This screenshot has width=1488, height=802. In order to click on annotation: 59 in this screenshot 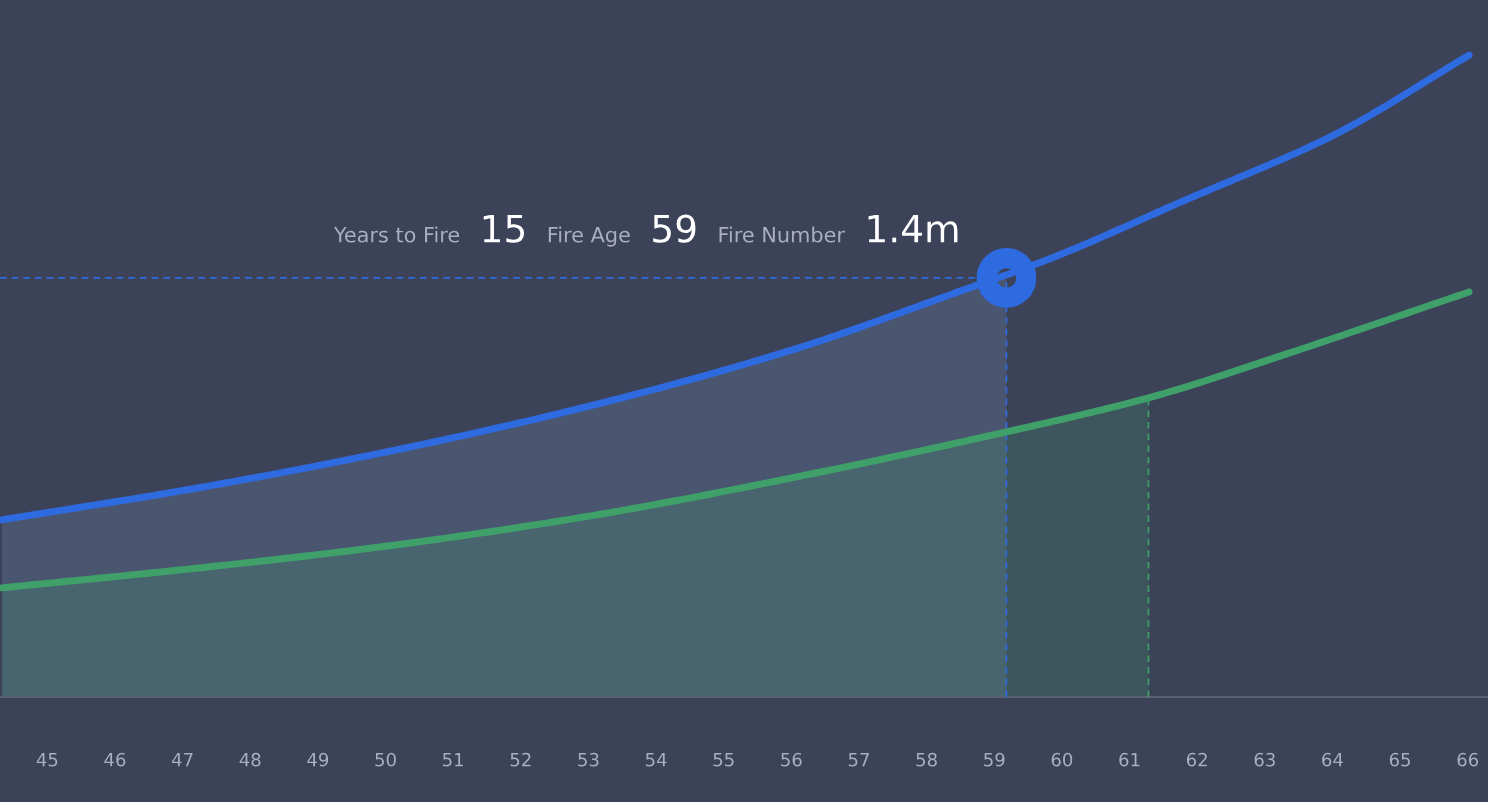, I will do `click(674, 228)`.